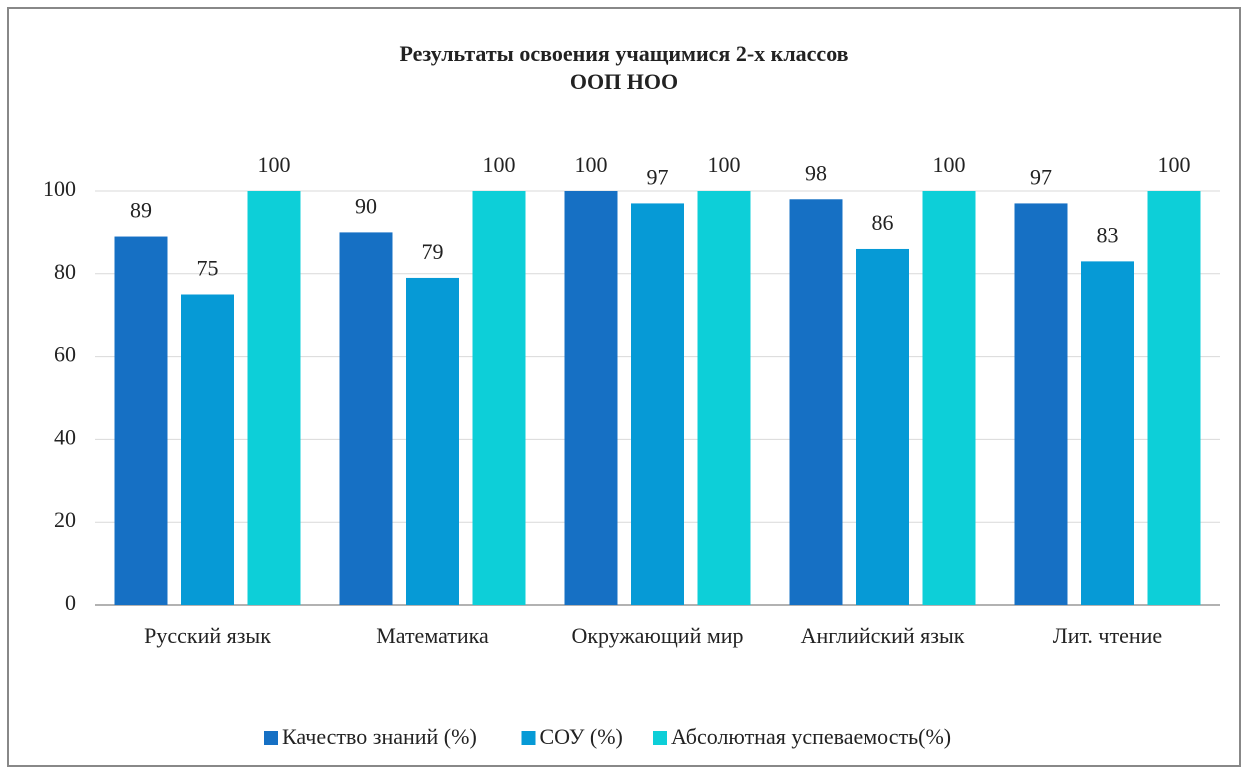  What do you see at coordinates (433, 251) in the screenshot?
I see `data-label: 79` at bounding box center [433, 251].